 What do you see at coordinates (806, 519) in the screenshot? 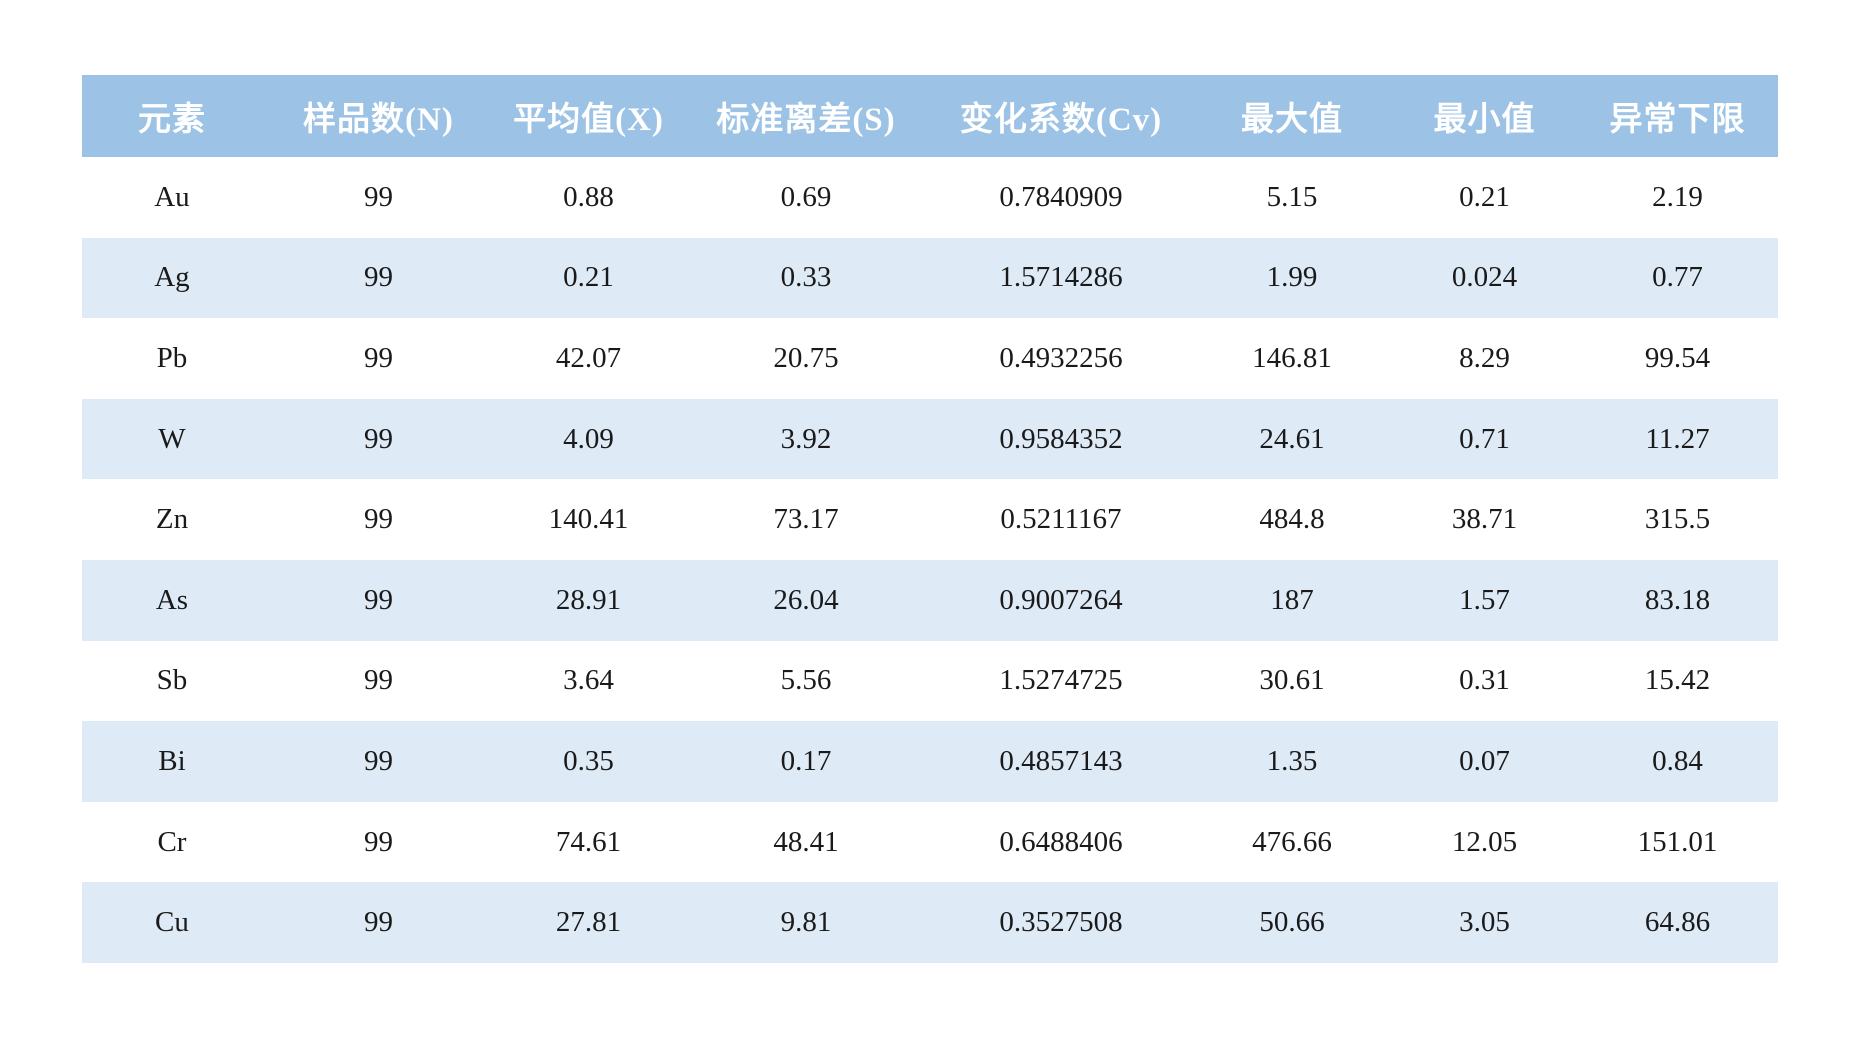
I see `cell-std-deviation: 73.17` at bounding box center [806, 519].